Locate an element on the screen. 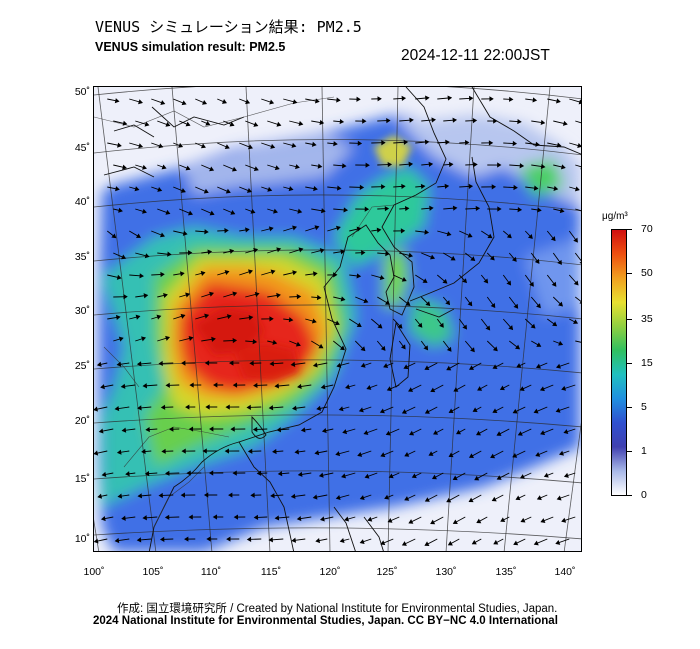 The height and width of the screenshot is (649, 700). lon-label-140: 140˚ is located at coordinates (565, 572).